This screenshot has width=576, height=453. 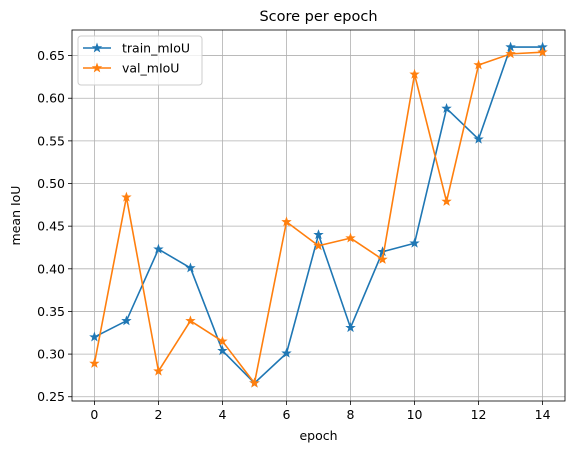 What do you see at coordinates (140, 60) in the screenshot?
I see `legend: train_mIoU val_mIoU` at bounding box center [140, 60].